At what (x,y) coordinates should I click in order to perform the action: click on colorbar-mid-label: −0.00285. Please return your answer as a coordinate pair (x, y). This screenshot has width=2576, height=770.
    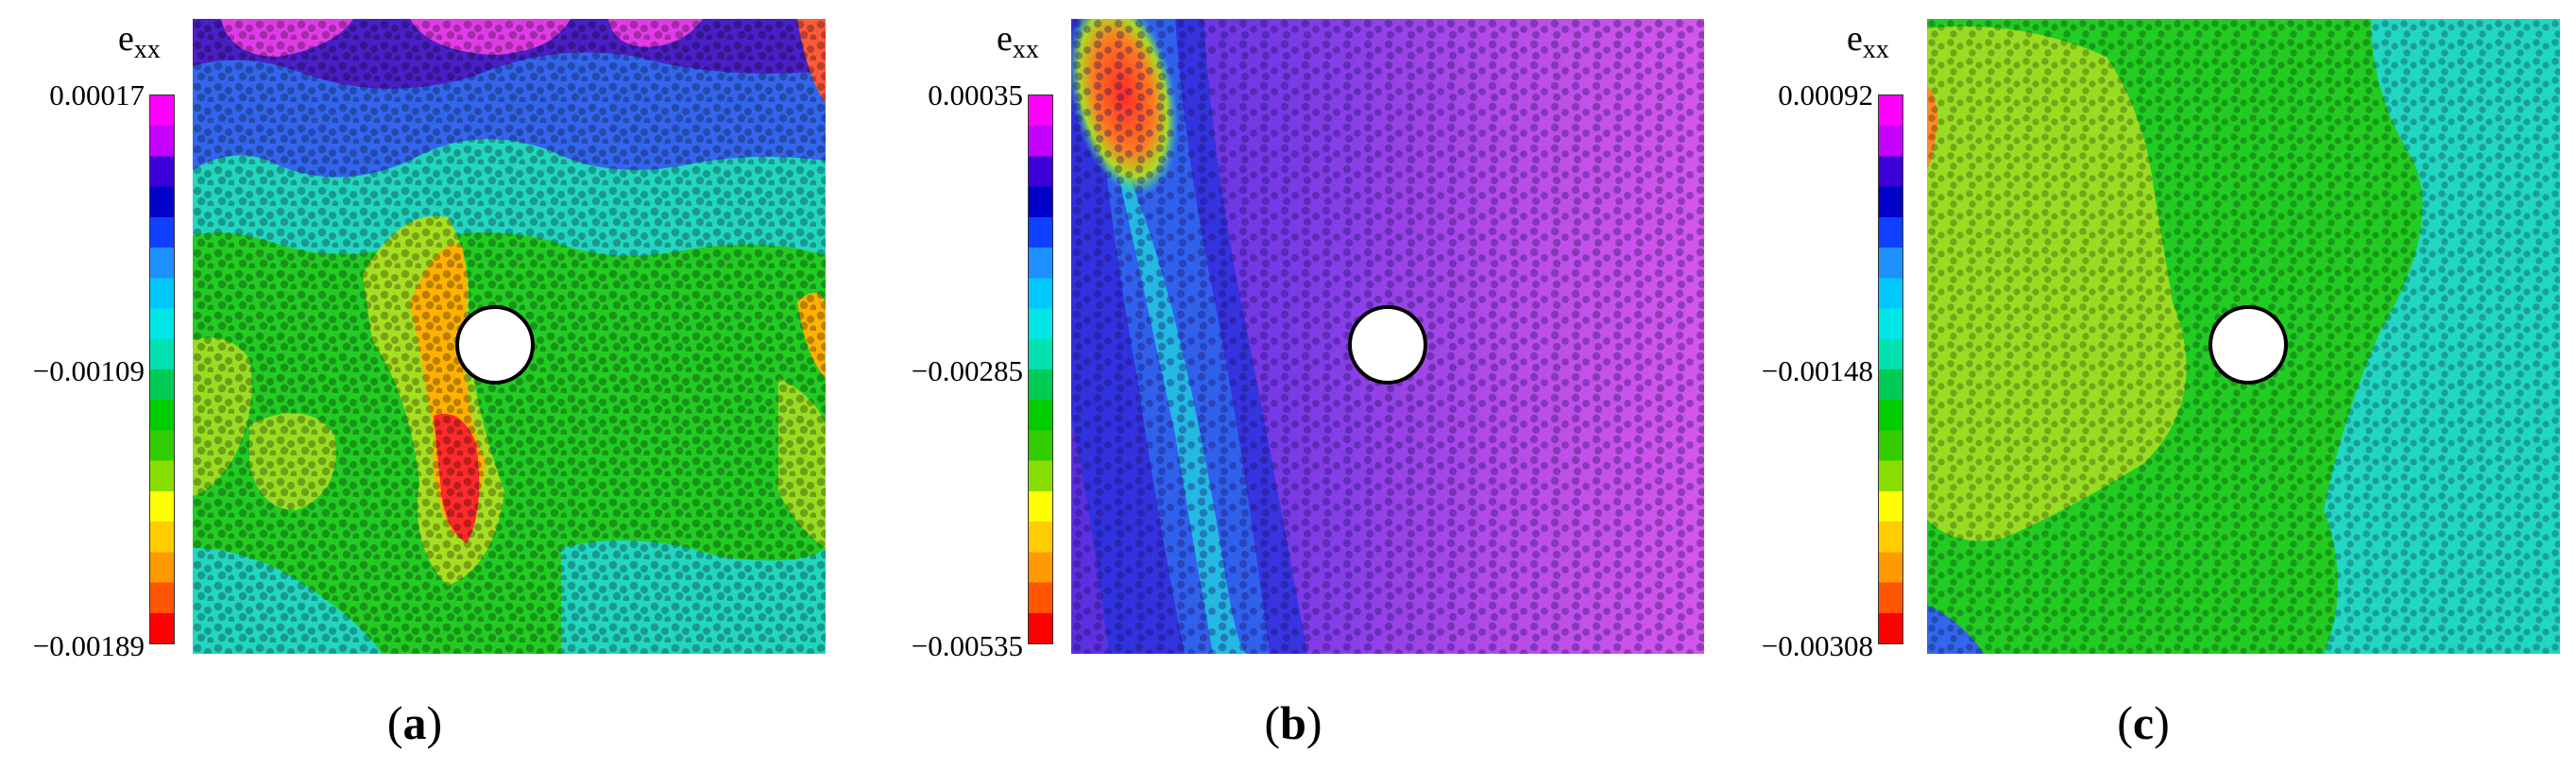
    Looking at the image, I should click on (967, 371).